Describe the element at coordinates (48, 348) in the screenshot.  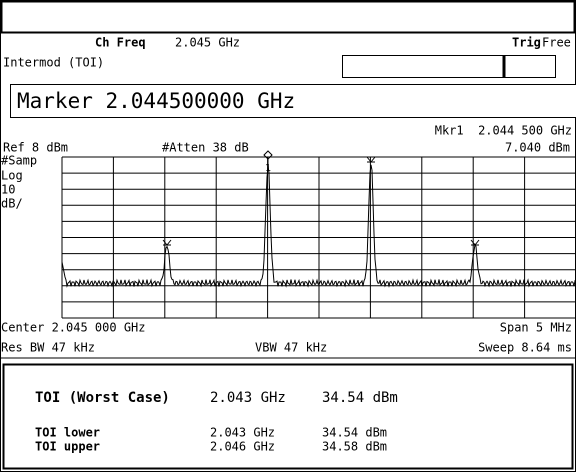
I see `res-bw: Res BW 47 kHz` at that location.